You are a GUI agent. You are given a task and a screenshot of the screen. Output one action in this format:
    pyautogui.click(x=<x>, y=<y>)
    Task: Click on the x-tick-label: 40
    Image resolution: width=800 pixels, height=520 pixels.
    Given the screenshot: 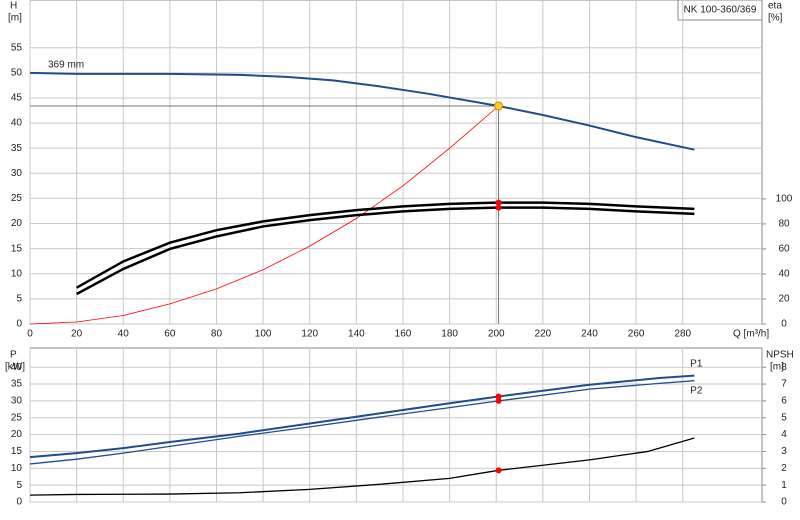 What is the action you would take?
    pyautogui.click(x=124, y=334)
    